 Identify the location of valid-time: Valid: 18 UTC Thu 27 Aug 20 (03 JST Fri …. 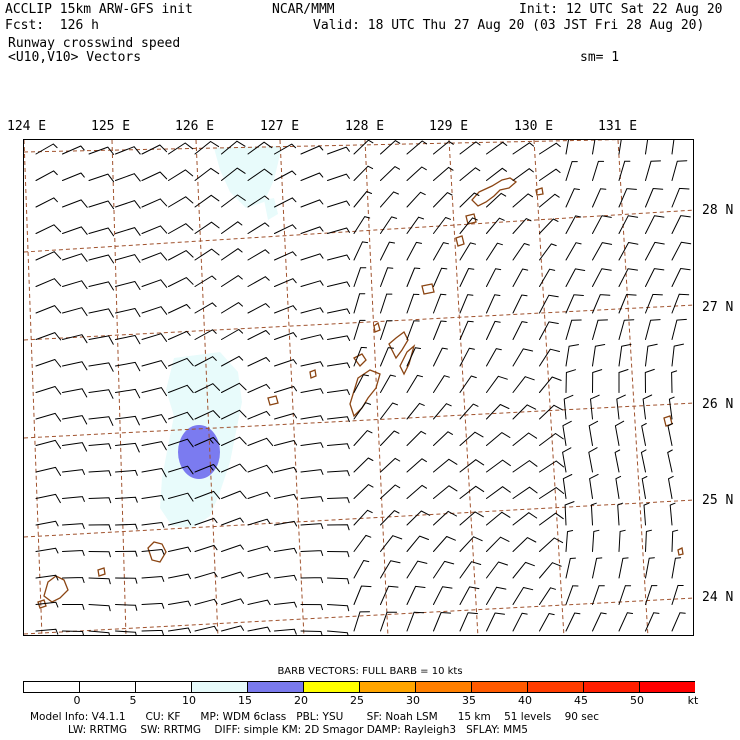
(509, 25).